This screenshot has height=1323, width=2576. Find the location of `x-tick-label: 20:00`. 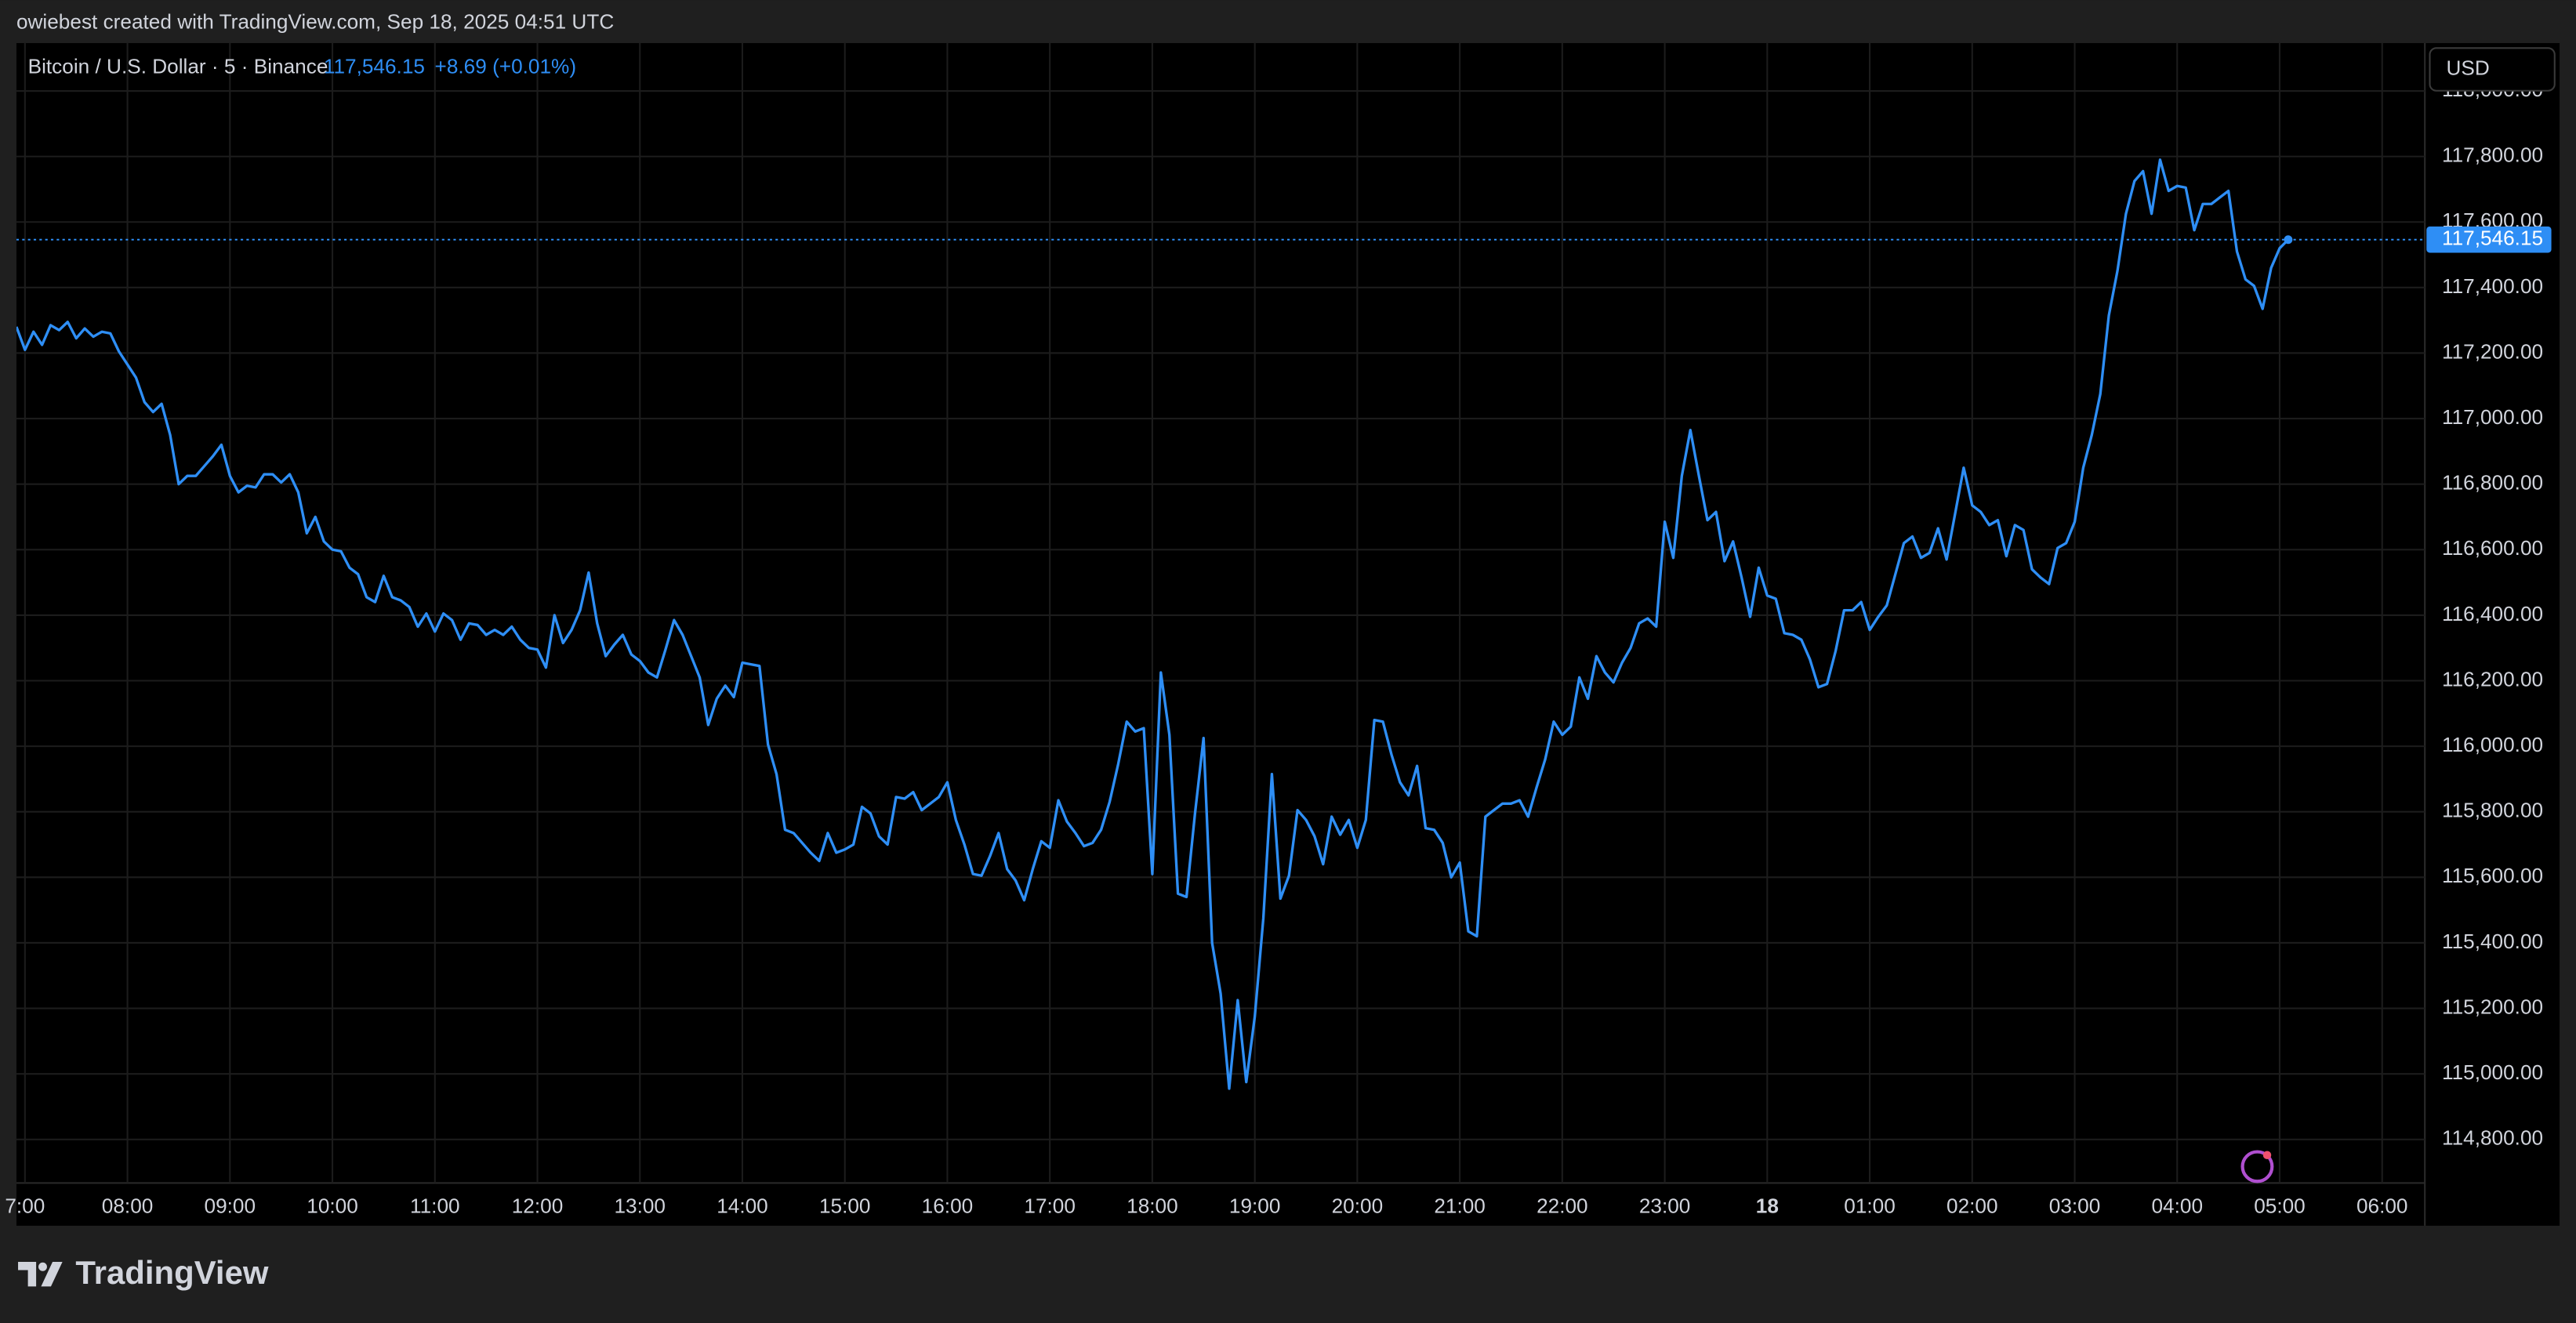

x-tick-label: 20:00 is located at coordinates (1358, 1206).